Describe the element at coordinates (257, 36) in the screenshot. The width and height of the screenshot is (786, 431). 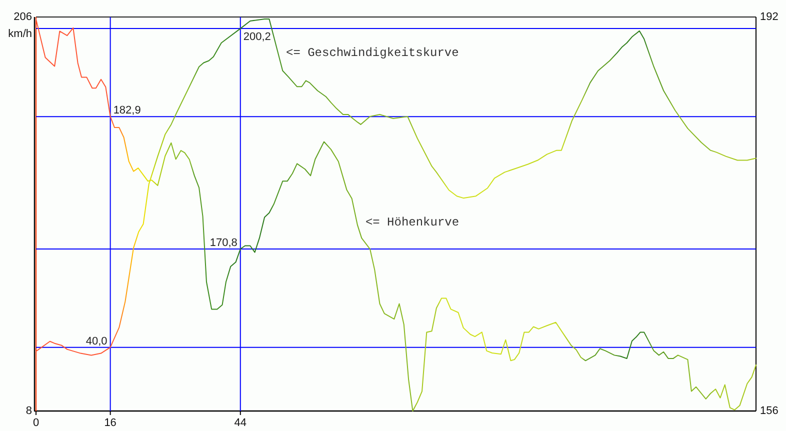
I see `ref-line-label: 200,2` at that location.